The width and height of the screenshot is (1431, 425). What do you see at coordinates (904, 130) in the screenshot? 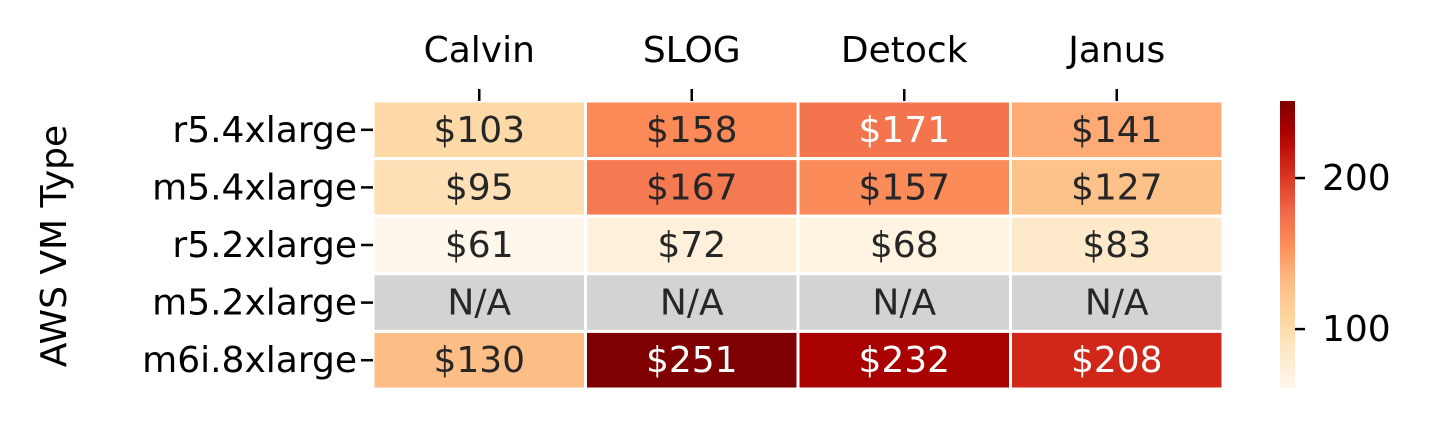
I see `cell-label-0-2: $171` at bounding box center [904, 130].